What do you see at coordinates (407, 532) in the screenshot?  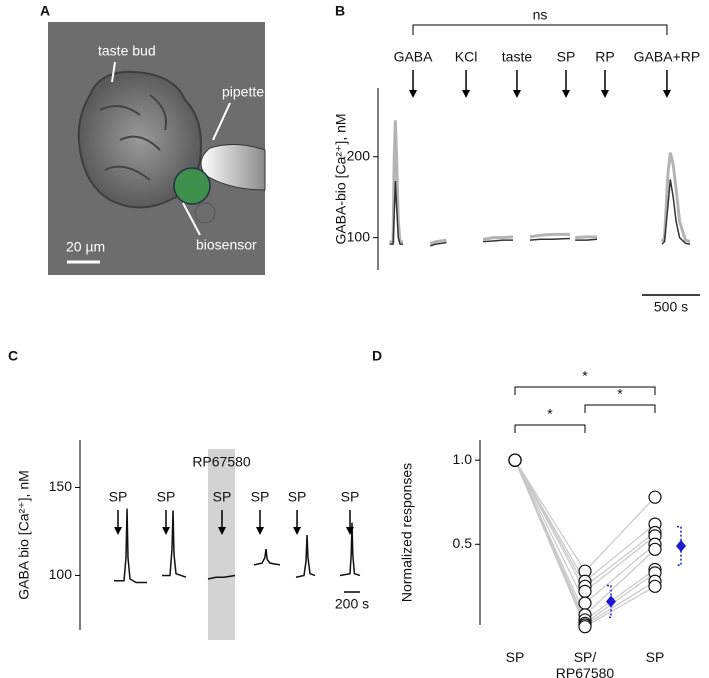 I see `y-axis-label: Normalized responses` at bounding box center [407, 532].